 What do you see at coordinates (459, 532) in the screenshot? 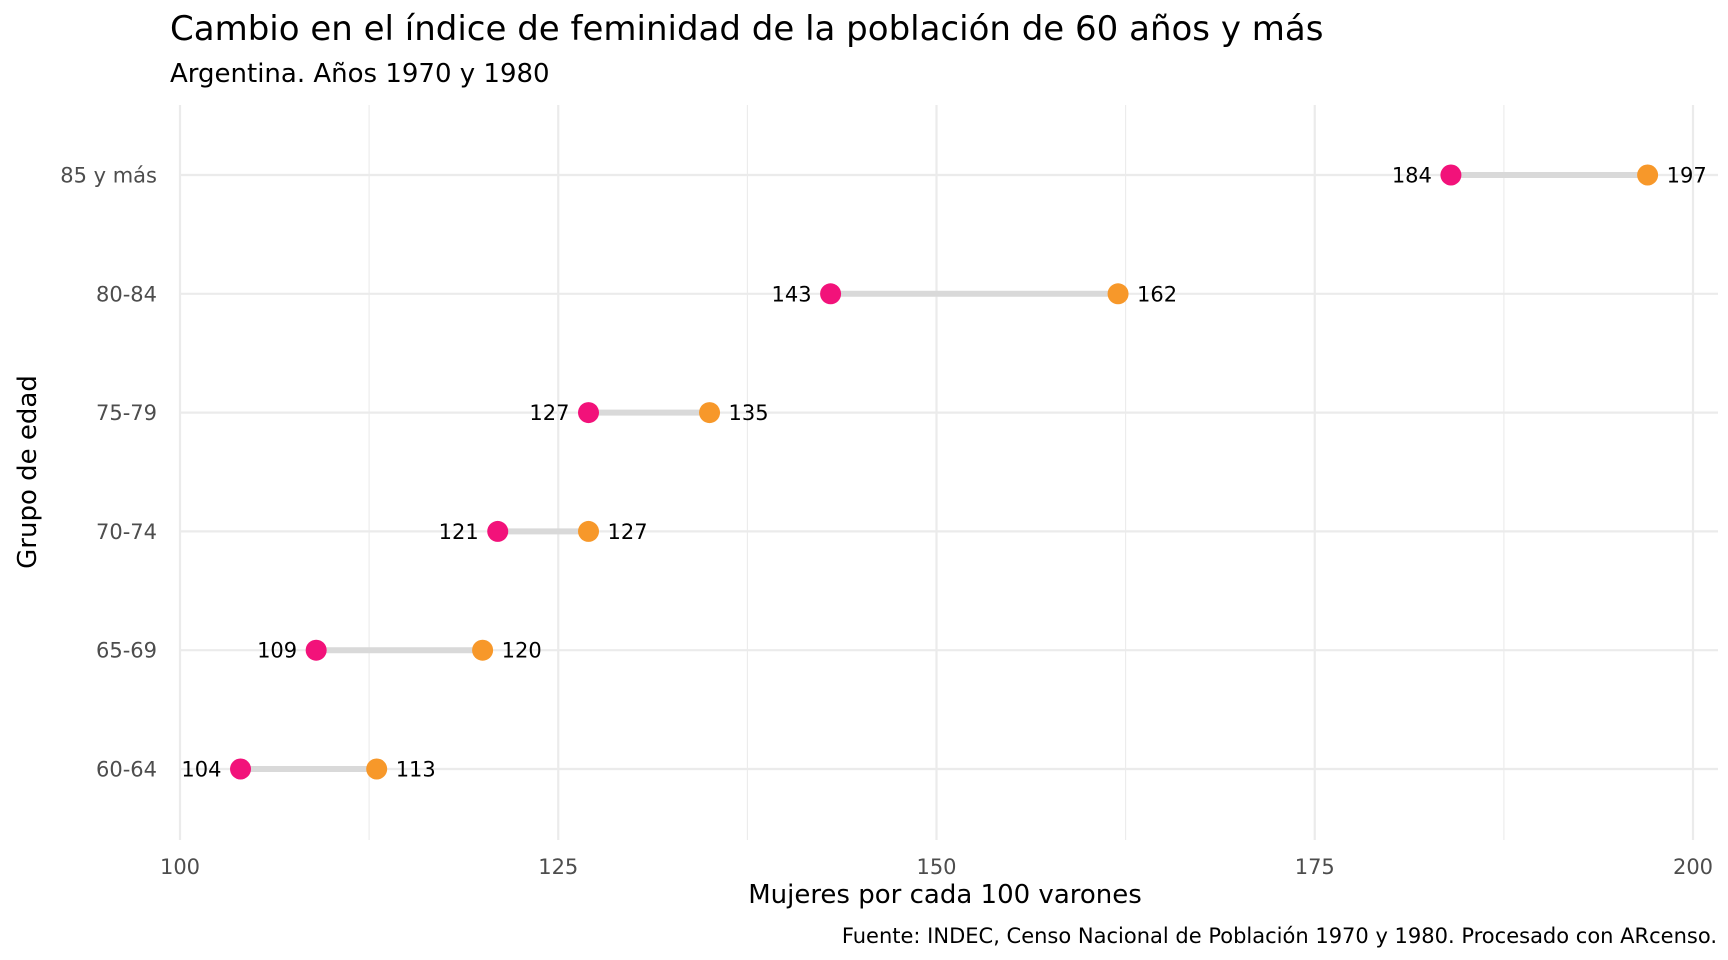
I see `data-label-1970: 121` at bounding box center [459, 532].